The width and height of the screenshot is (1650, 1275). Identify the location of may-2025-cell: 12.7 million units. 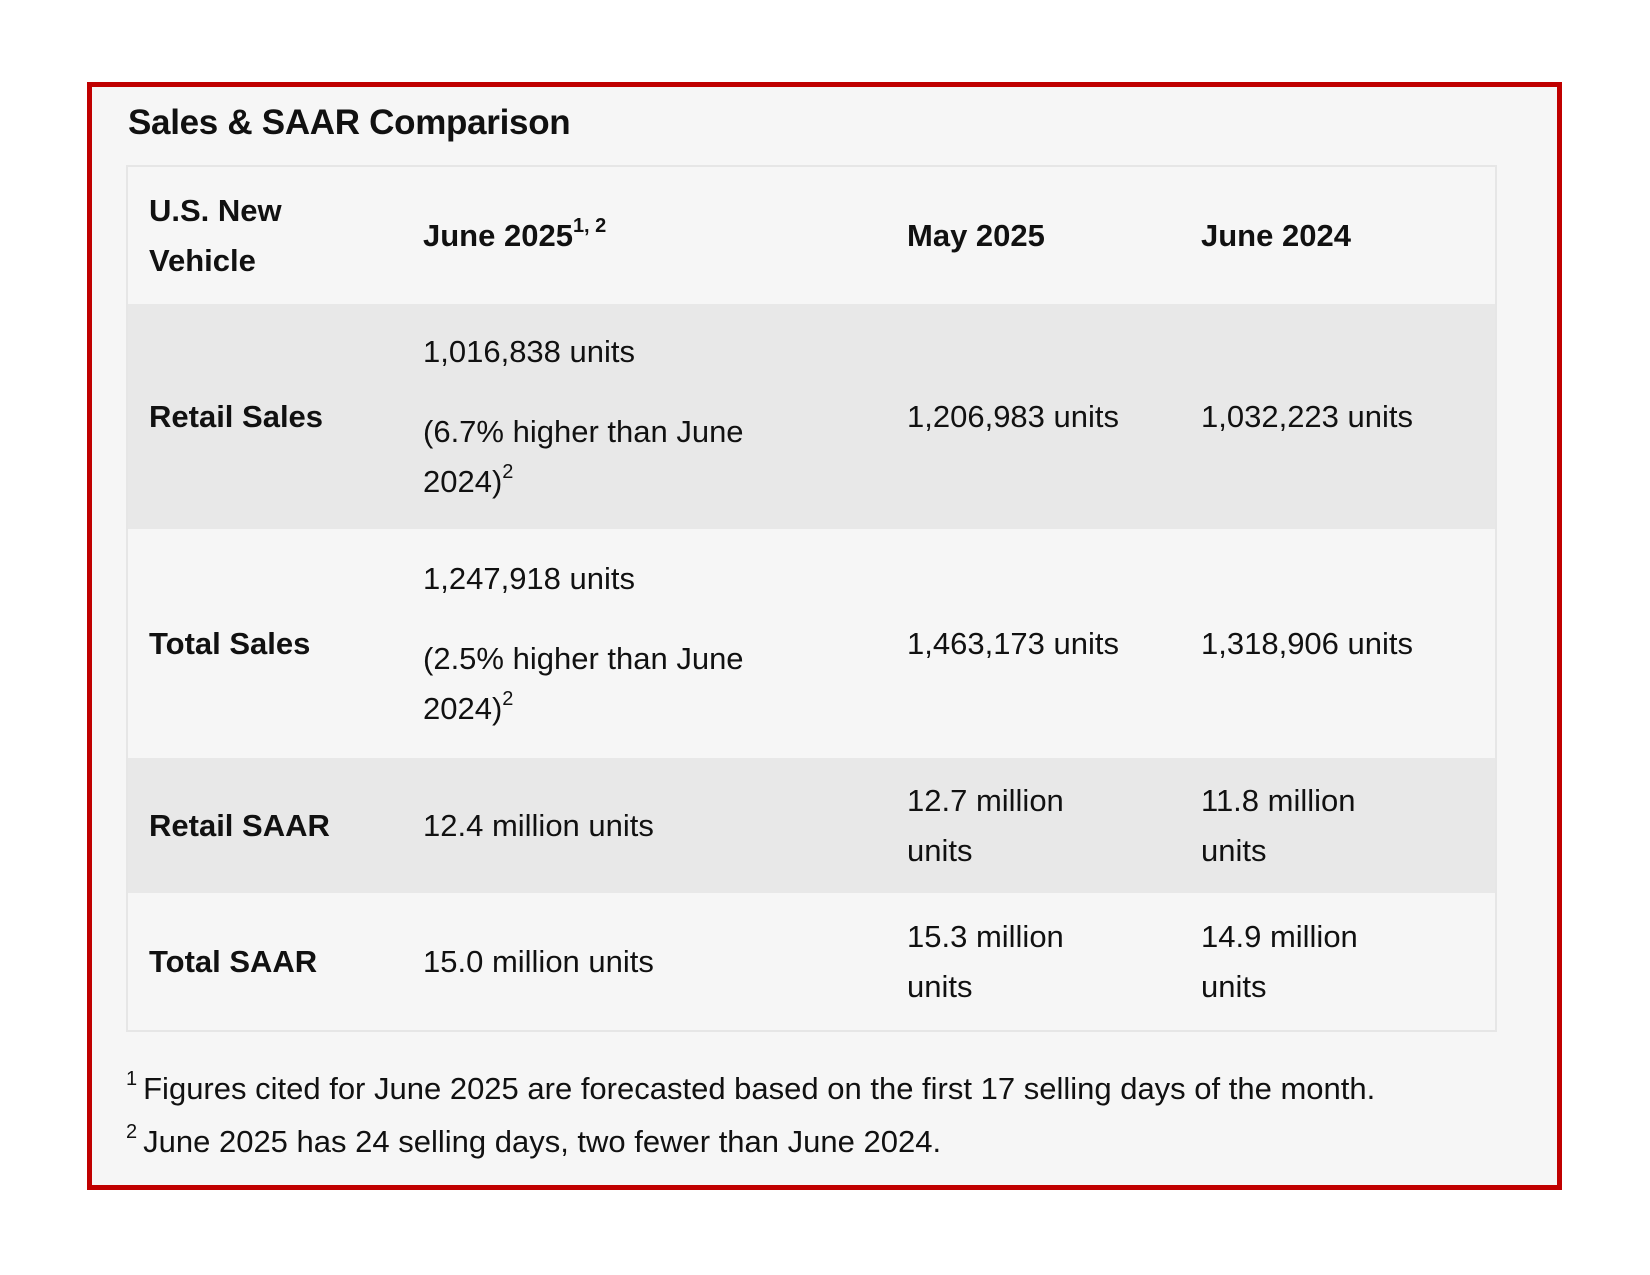
(1054, 826).